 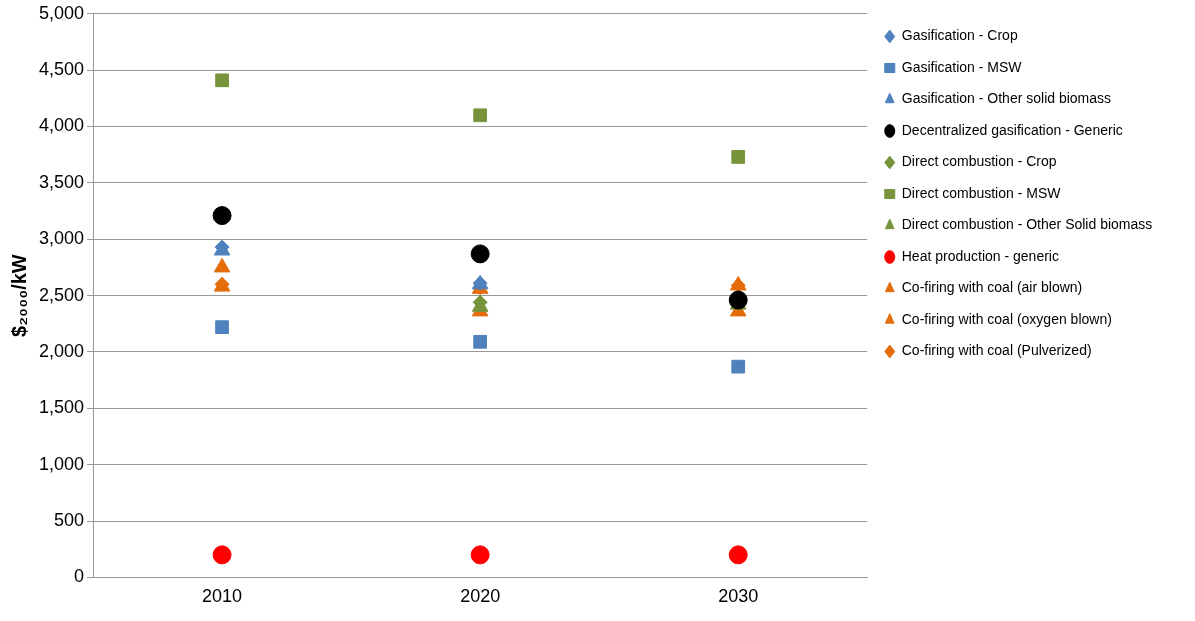 What do you see at coordinates (62, 238) in the screenshot?
I see `y-tick-label: 3,000` at bounding box center [62, 238].